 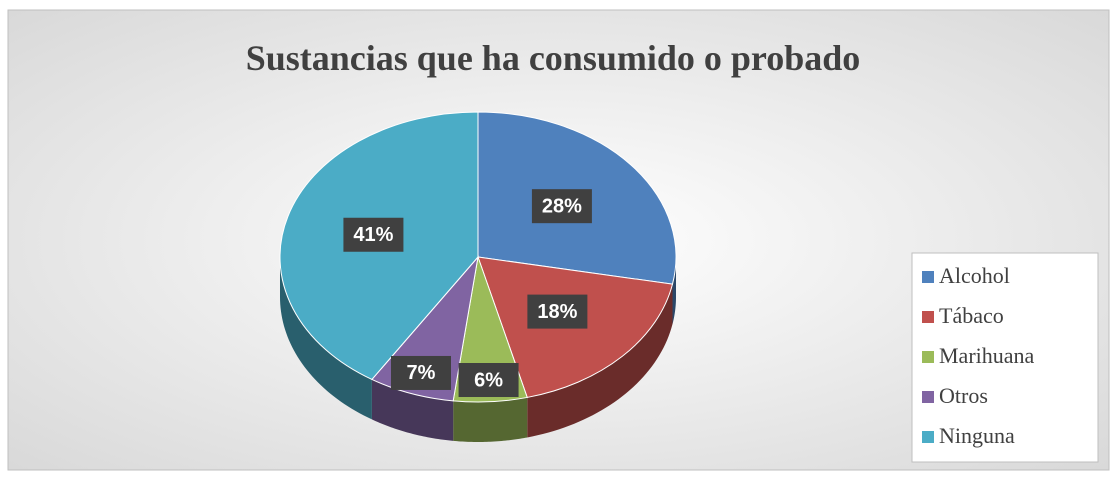 I want to click on data-label: 18%, so click(x=557, y=312).